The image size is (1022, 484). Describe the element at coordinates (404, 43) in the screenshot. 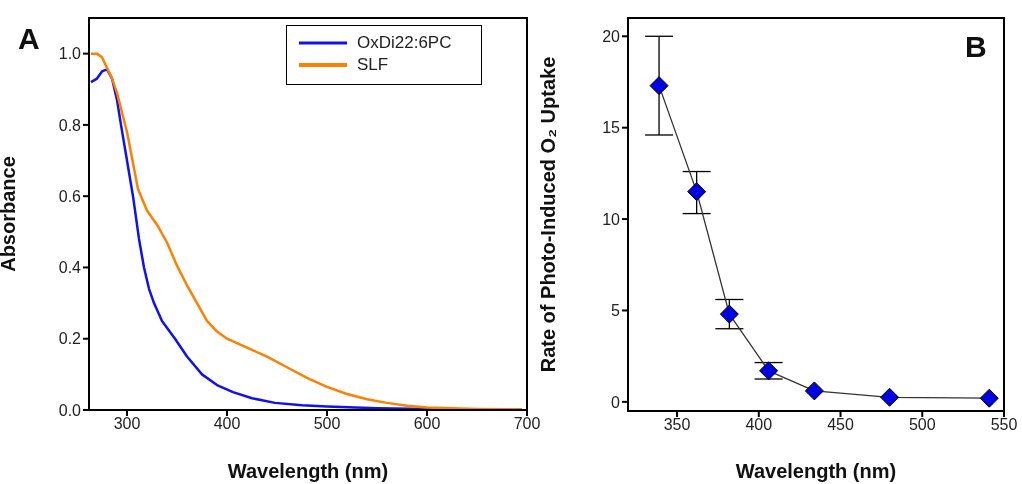

I see `legend-label: OxDi22:6PC` at that location.